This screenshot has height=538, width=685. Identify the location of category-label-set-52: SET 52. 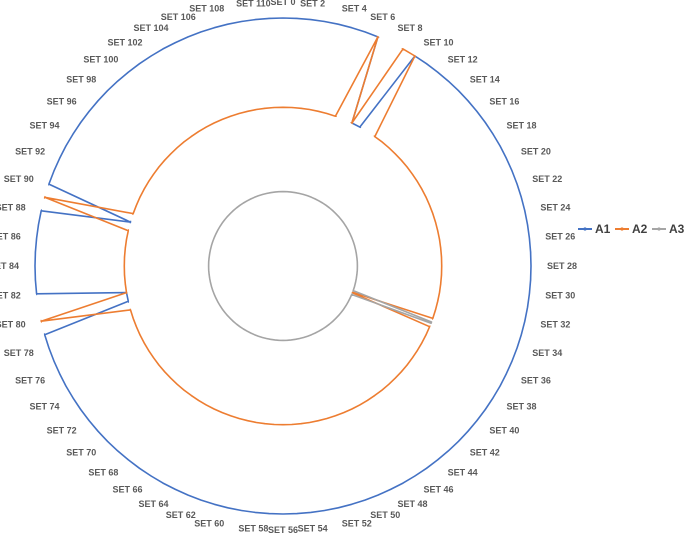
(357, 523).